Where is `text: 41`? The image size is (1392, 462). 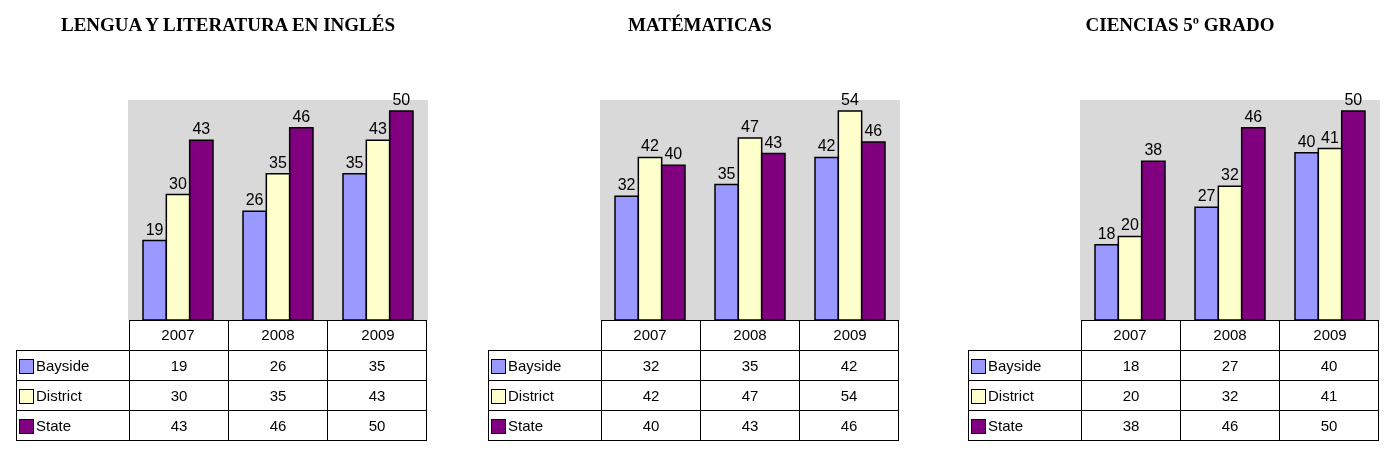
text: 41 is located at coordinates (1329, 395).